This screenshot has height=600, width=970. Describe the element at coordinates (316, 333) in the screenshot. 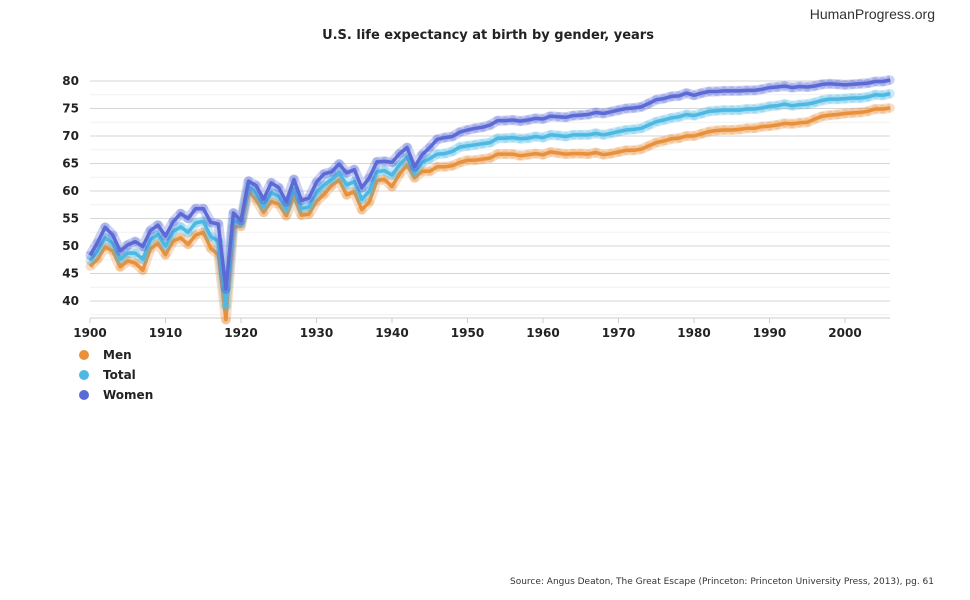

I see `x-tick-label: 1930` at that location.